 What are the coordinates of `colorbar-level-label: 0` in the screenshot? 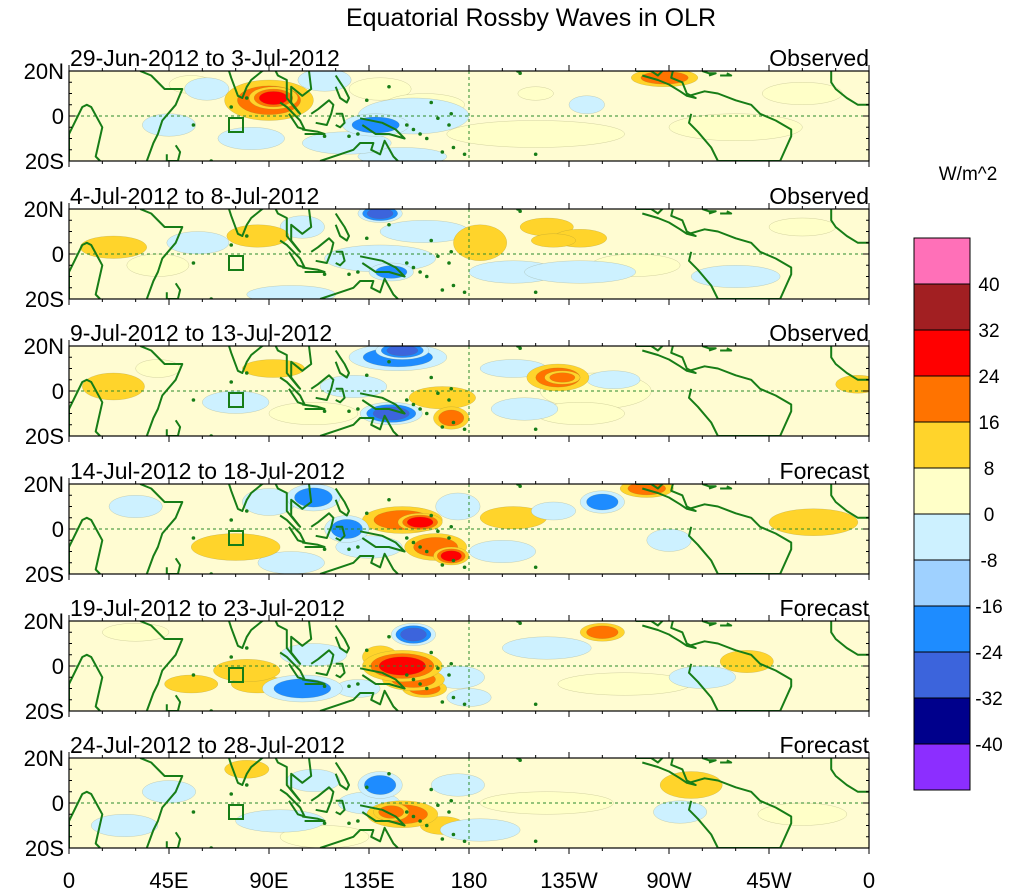 It's located at (989, 515).